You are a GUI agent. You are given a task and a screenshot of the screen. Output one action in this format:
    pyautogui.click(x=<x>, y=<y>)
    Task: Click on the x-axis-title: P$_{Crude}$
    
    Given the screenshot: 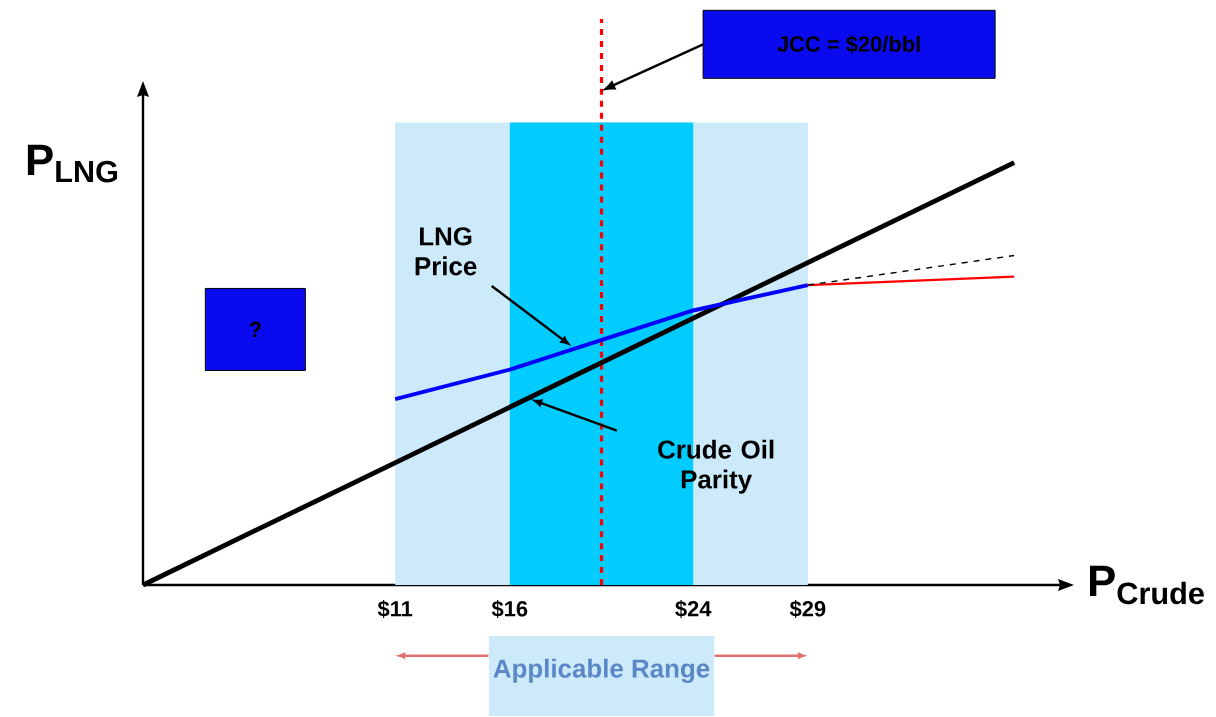 What is the action you would take?
    pyautogui.click(x=1146, y=585)
    